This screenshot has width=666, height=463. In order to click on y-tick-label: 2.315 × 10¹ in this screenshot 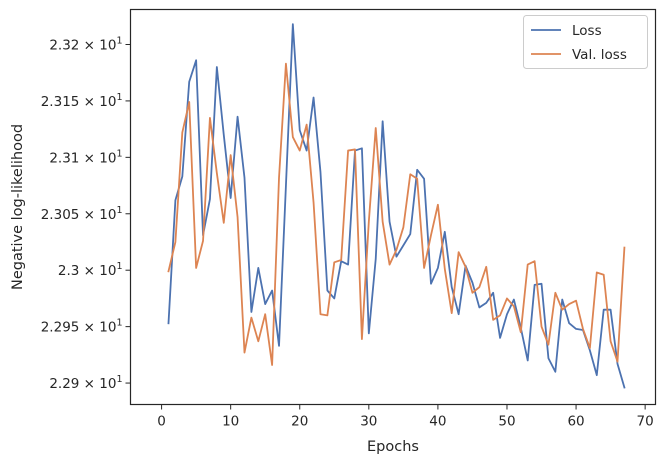, I will do `click(82, 101)`.